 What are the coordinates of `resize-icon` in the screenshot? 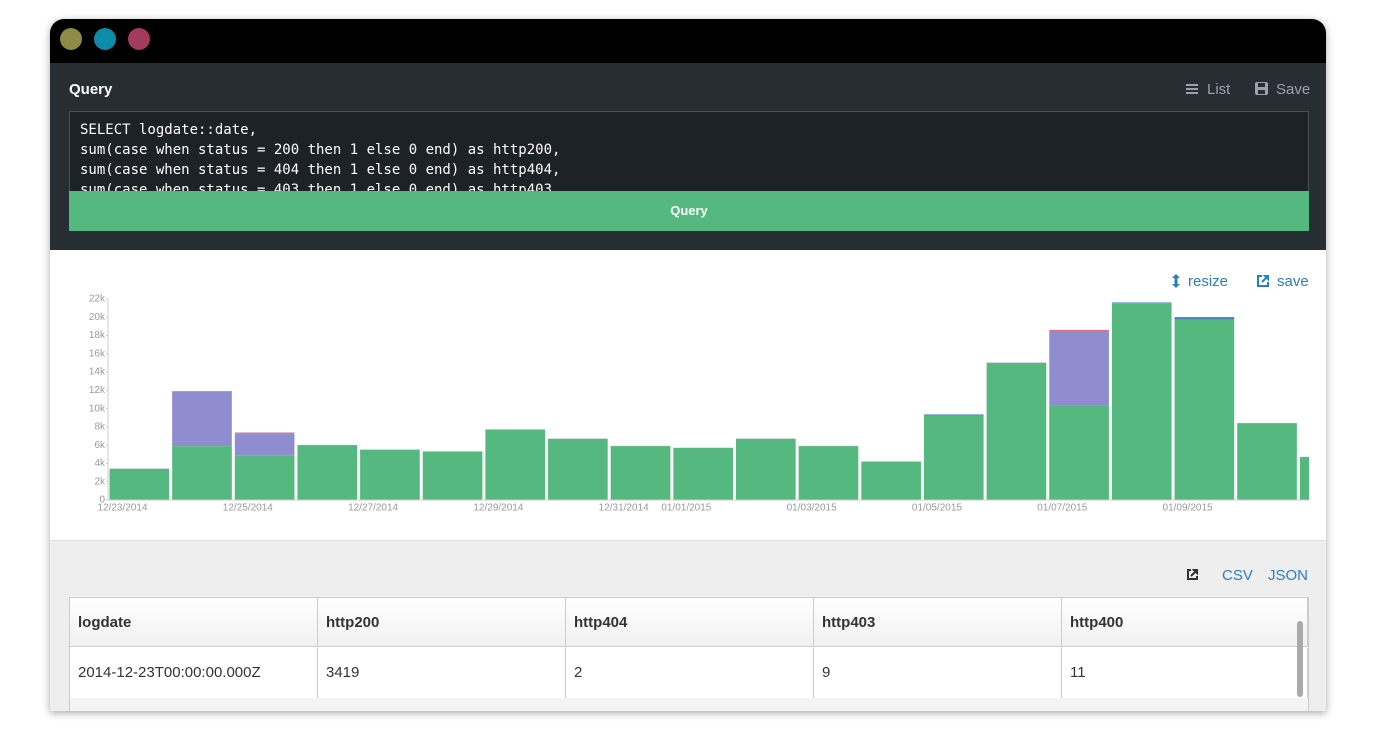 It's located at (1176, 281).